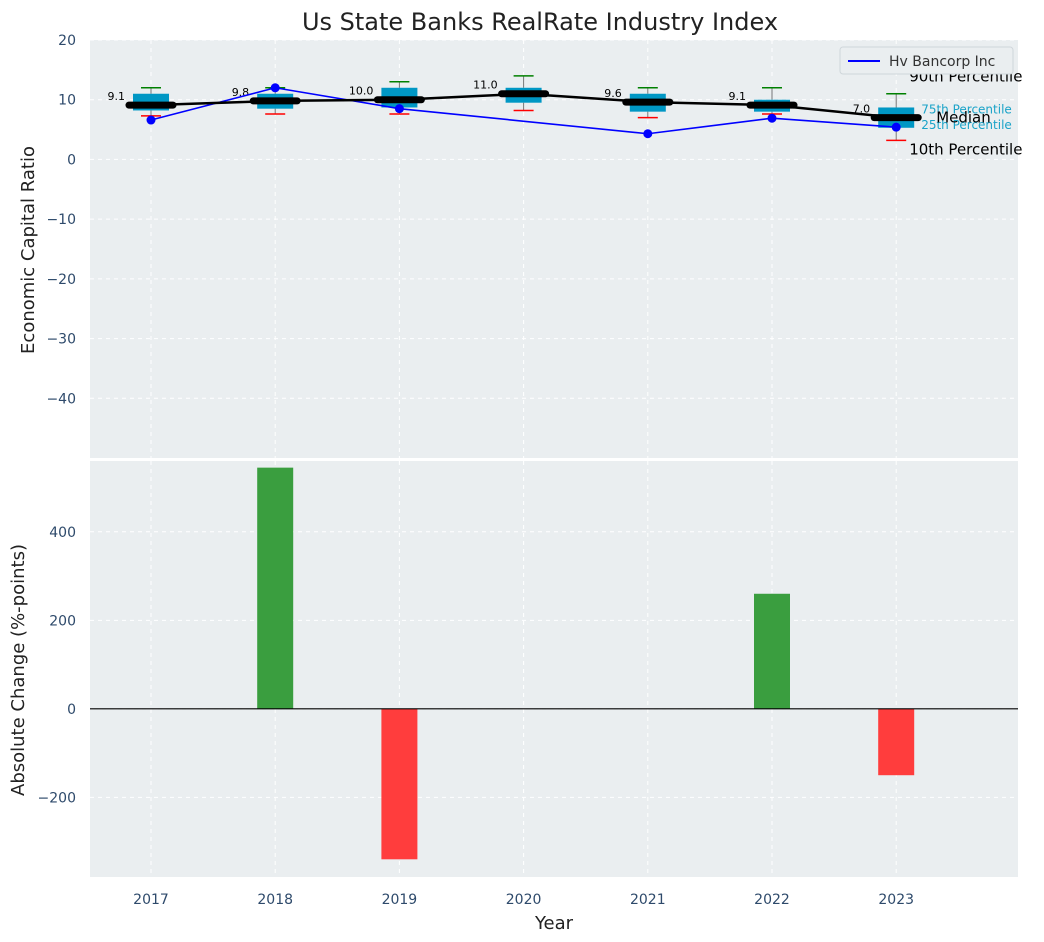 The image size is (1044, 942). I want to click on bottom-y-ticks: −200 0 200 400, so click(57, 666).